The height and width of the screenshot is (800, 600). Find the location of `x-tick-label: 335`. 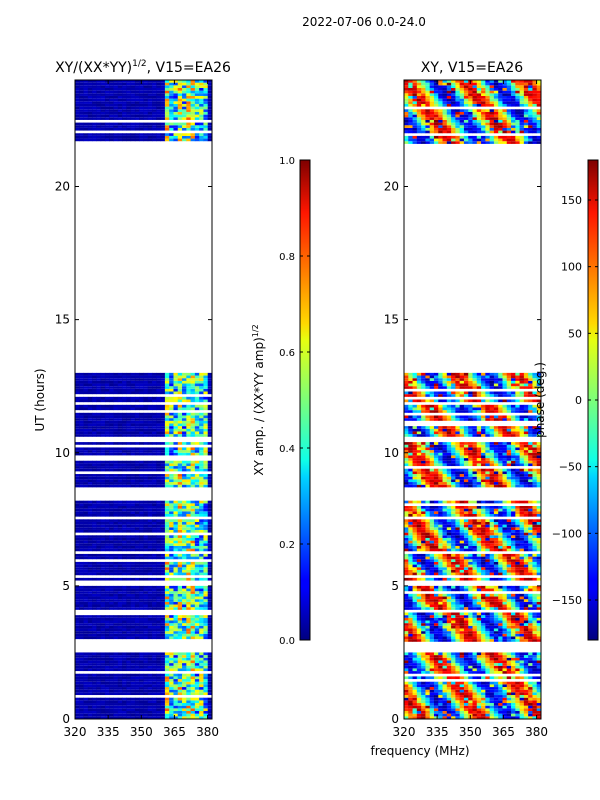

x-tick-label: 335 is located at coordinates (108, 732).